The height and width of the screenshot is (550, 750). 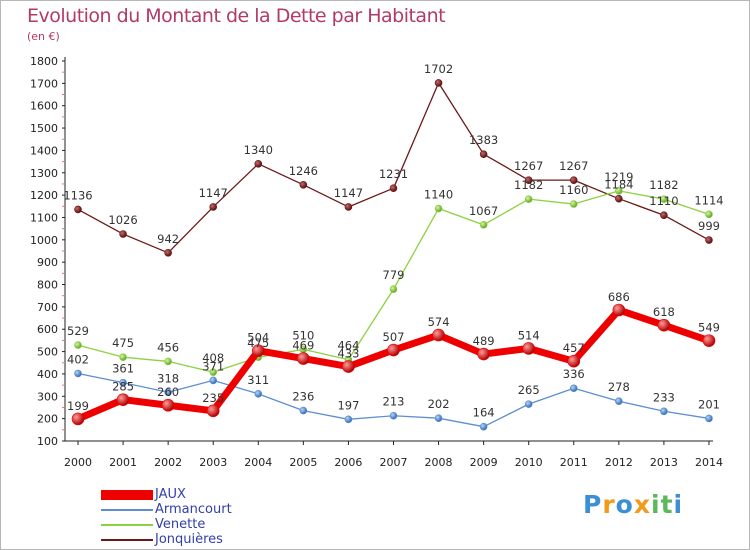 What do you see at coordinates (127, 524) in the screenshot?
I see `legend-swatch-venette` at bounding box center [127, 524].